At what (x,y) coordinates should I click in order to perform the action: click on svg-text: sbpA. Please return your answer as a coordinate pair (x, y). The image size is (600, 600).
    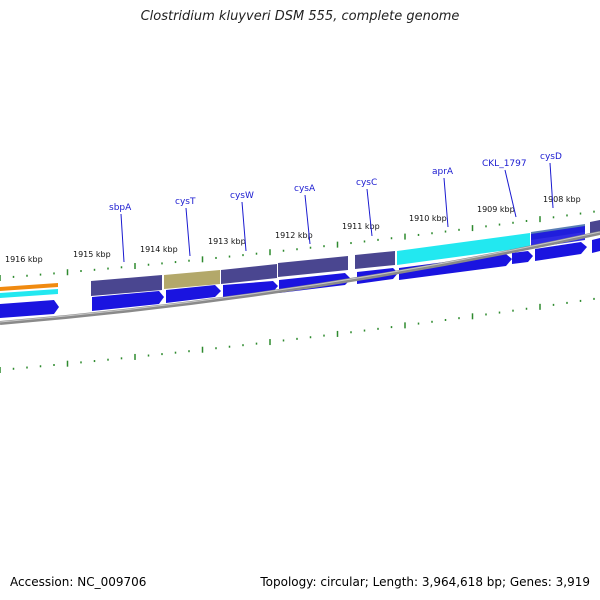
    Looking at the image, I should click on (120, 208).